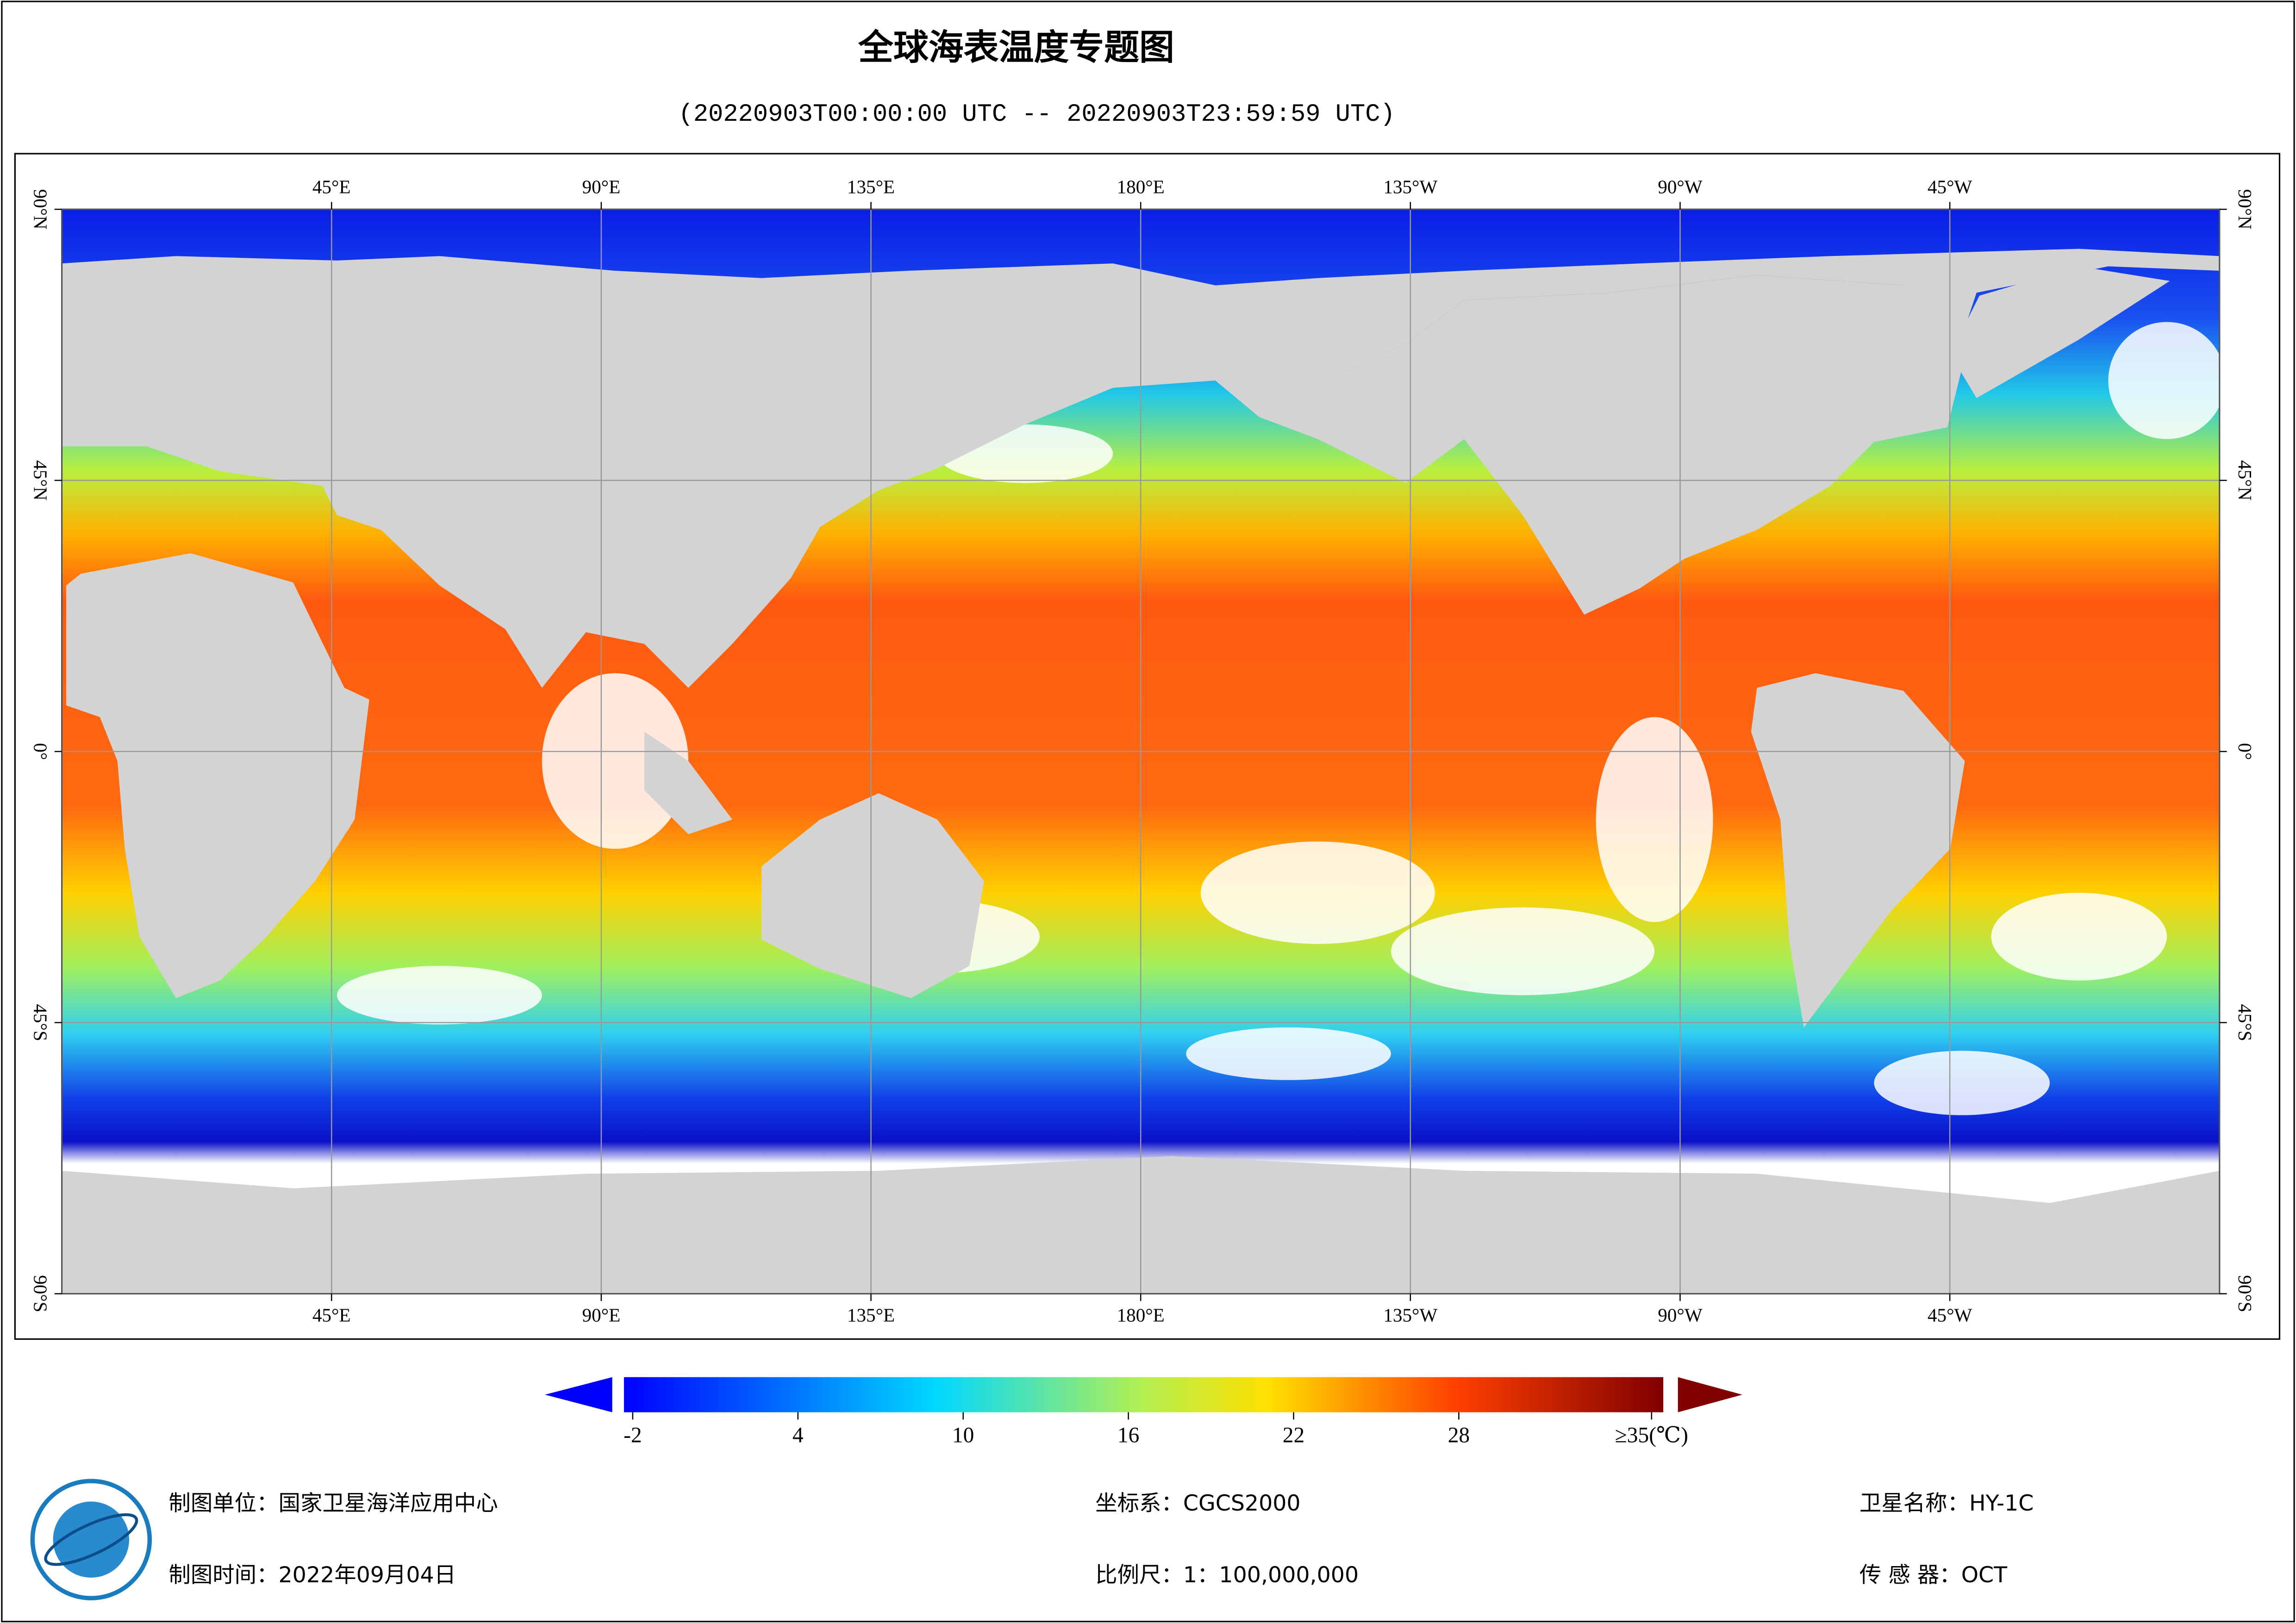  Describe the element at coordinates (1016, 47) in the screenshot. I see `title: 全球海表温度专题图` at that location.